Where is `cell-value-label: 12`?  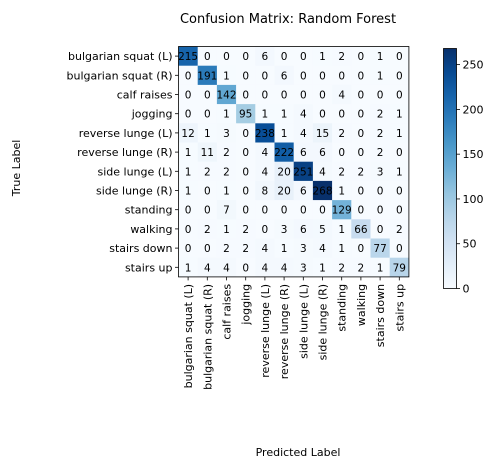
cell-value-label: 12 is located at coordinates (187, 134).